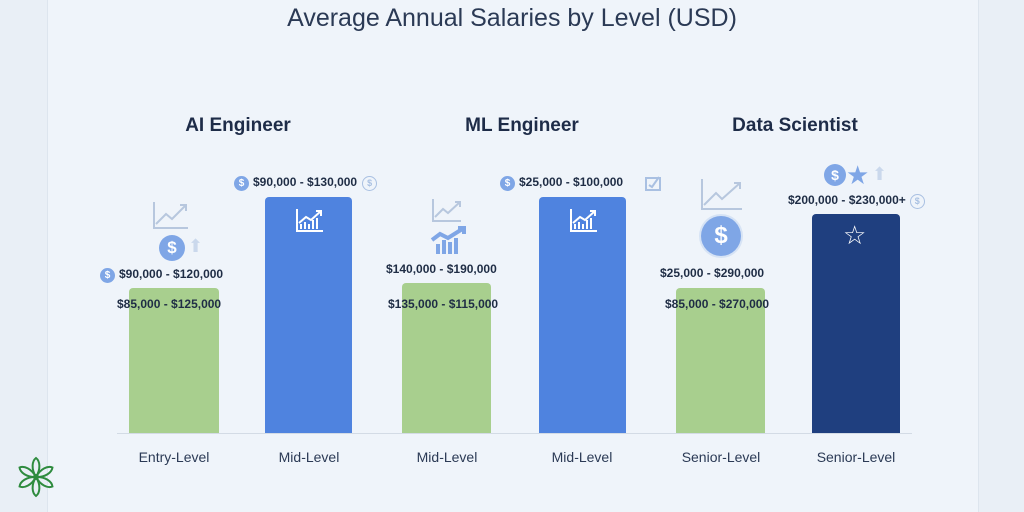  Describe the element at coordinates (441, 269) in the screenshot. I see `label-top-ml-mid-1: $140,000 - $190,000` at that location.